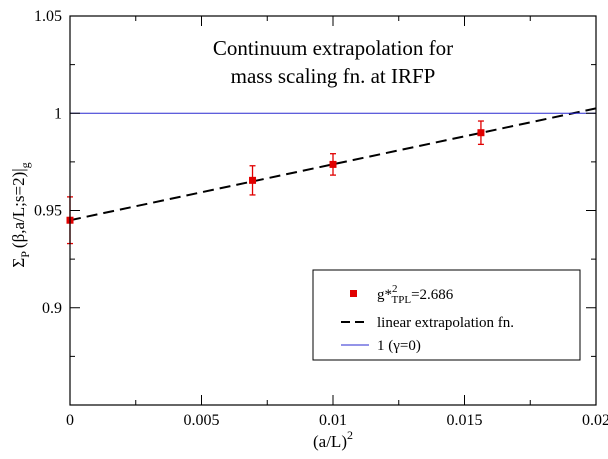  Describe the element at coordinates (595, 420) in the screenshot. I see `x-tick-label: 0.02` at that location.